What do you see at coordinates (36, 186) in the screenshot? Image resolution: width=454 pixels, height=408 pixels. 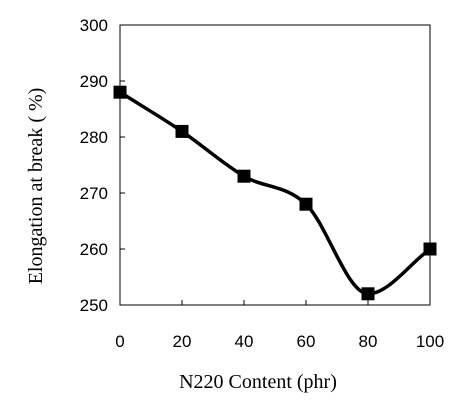 I see `y-axis-title: Elongation at break ( %)` at bounding box center [36, 186].